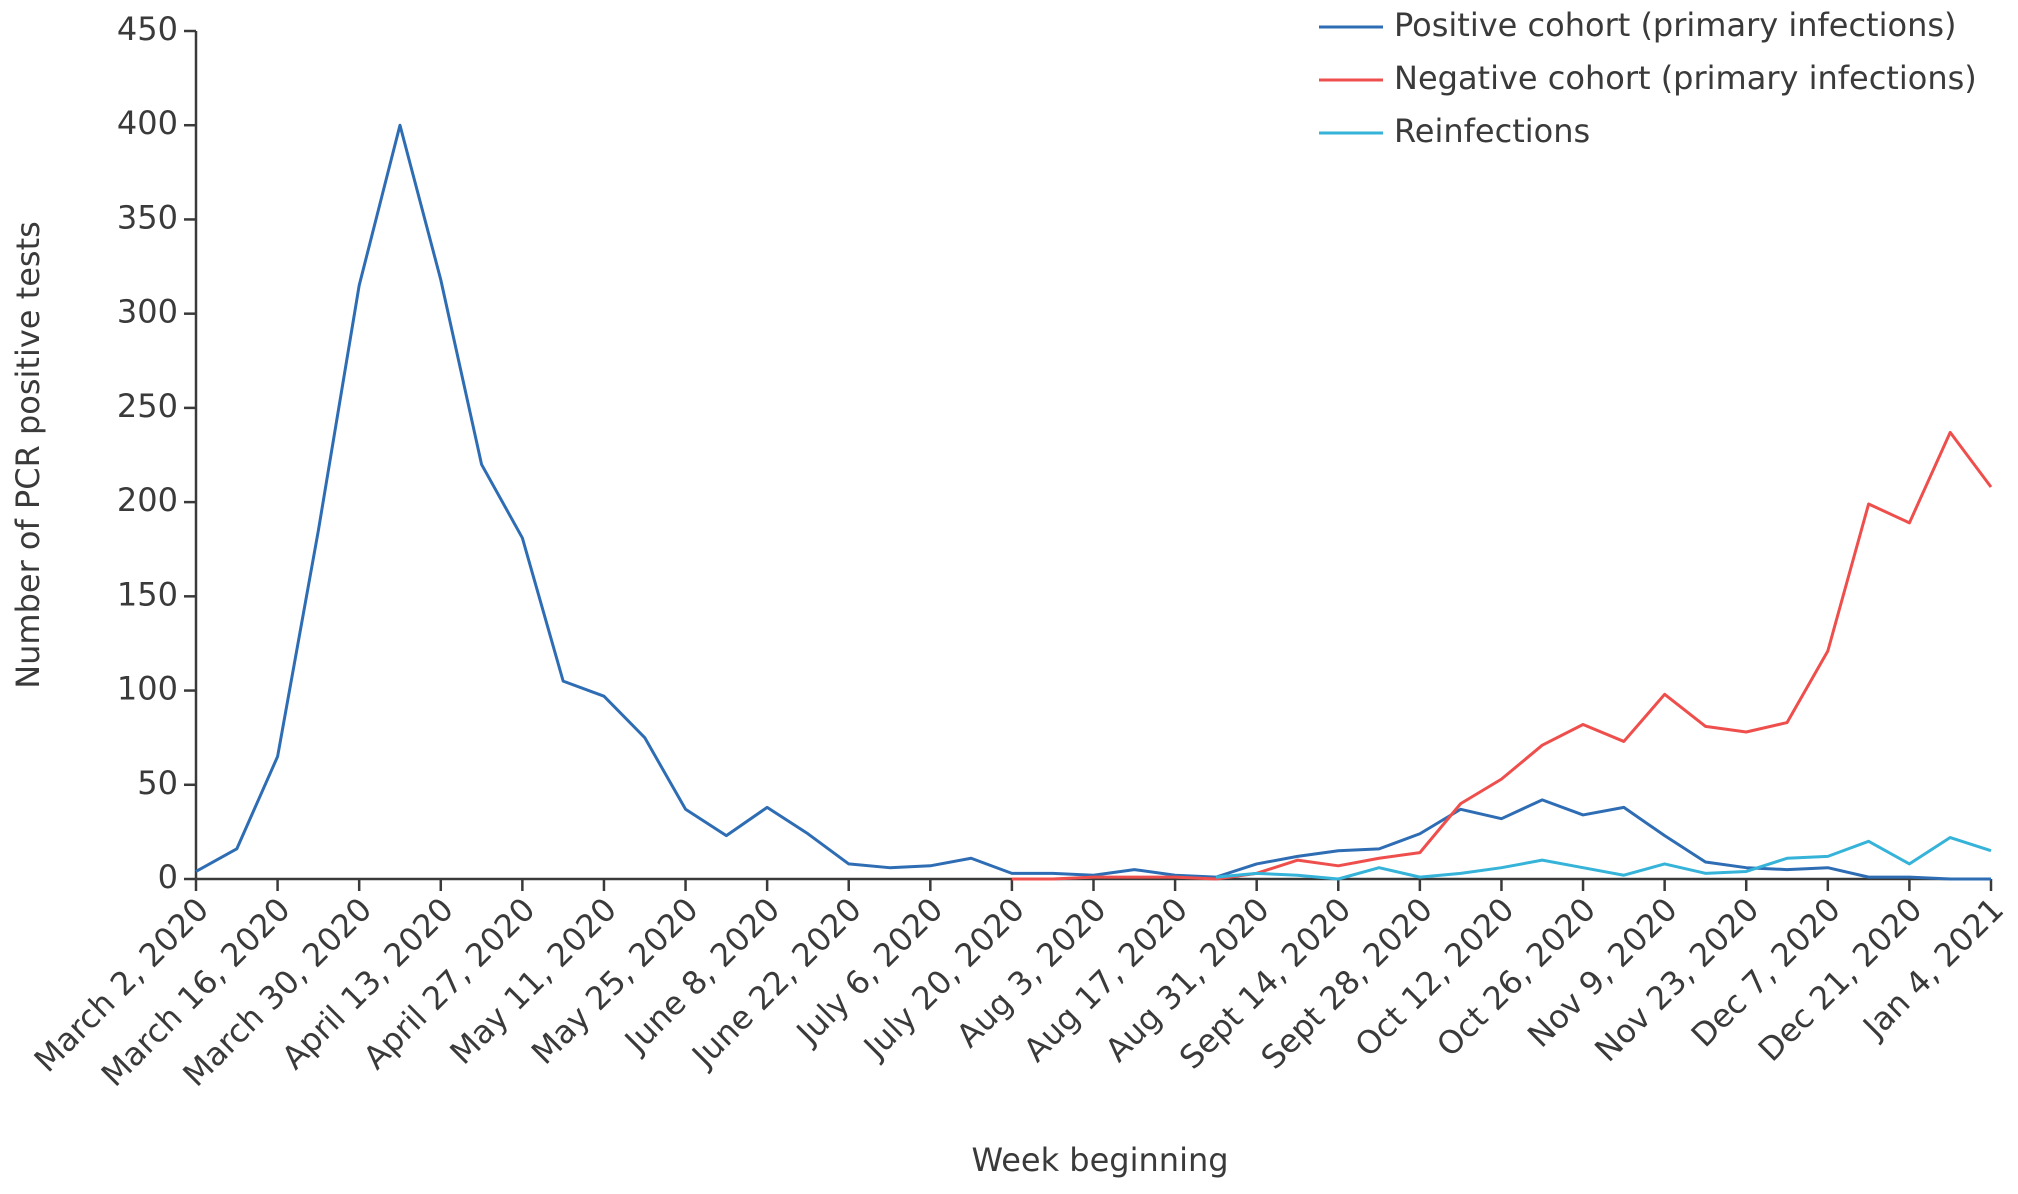  I want to click on y-tick-label: 450, so click(147, 29).